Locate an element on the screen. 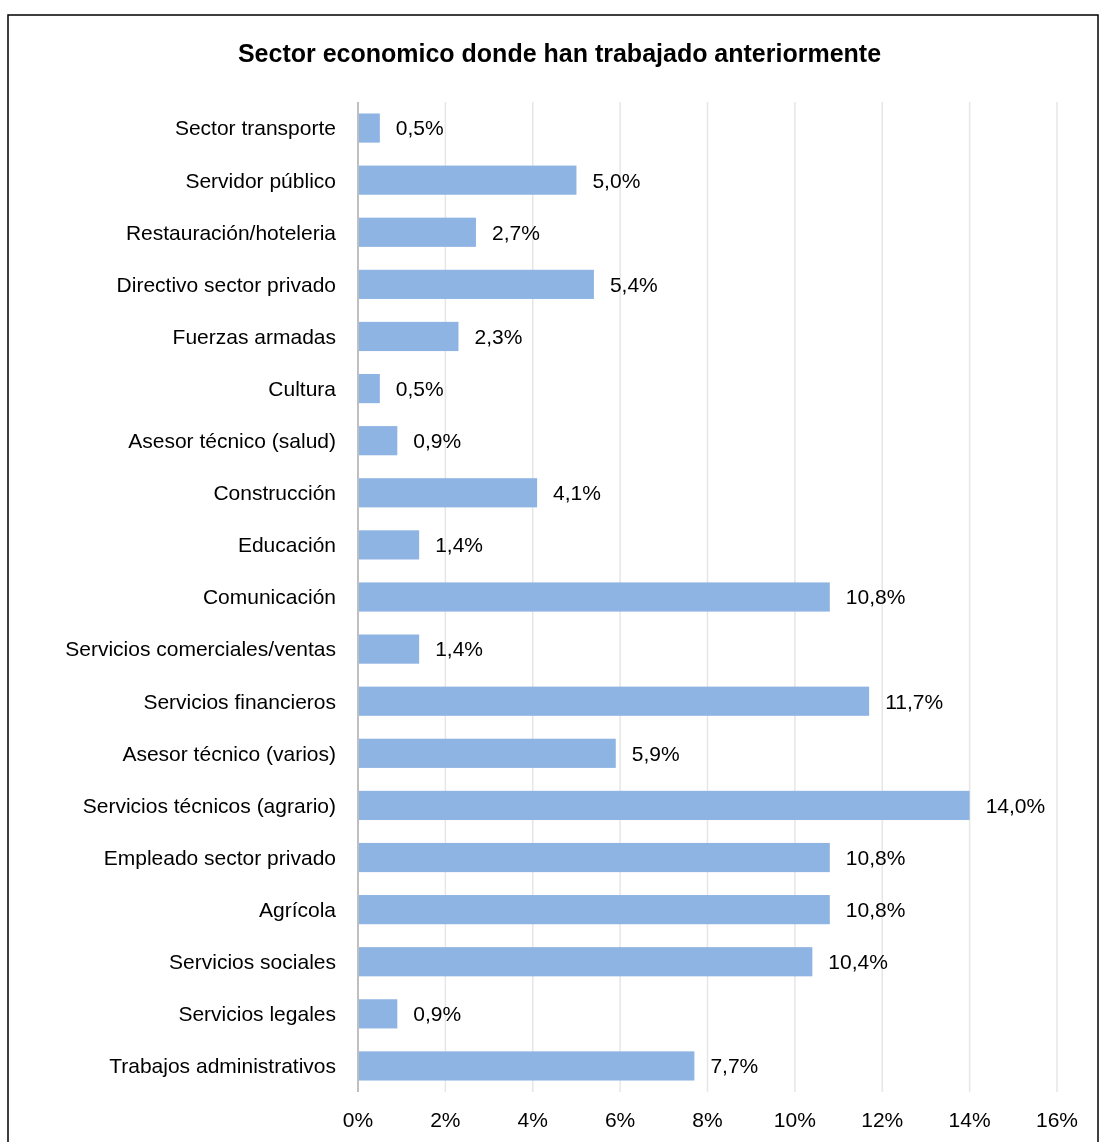 The height and width of the screenshot is (1142, 1099). data-label: 11,7% is located at coordinates (914, 701).